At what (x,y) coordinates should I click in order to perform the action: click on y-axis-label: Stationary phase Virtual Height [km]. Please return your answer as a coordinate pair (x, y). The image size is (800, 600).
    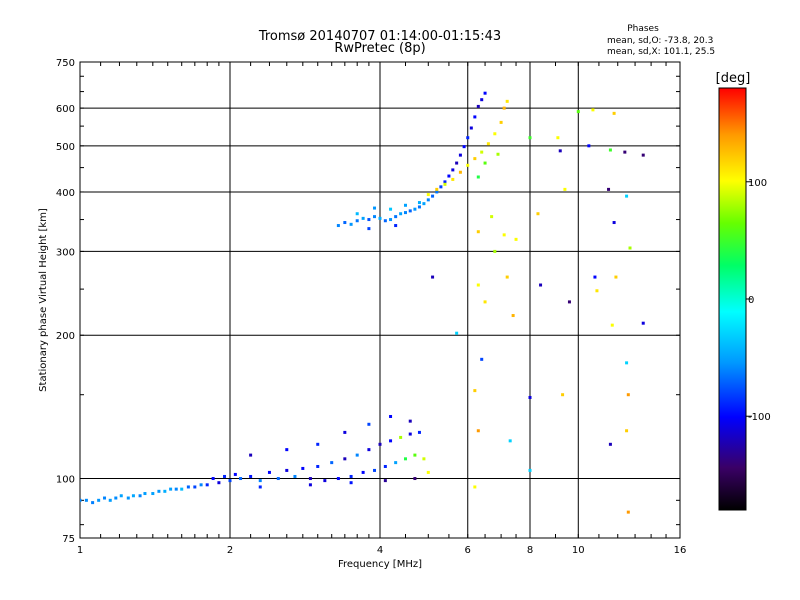
    Looking at the image, I should click on (43, 300).